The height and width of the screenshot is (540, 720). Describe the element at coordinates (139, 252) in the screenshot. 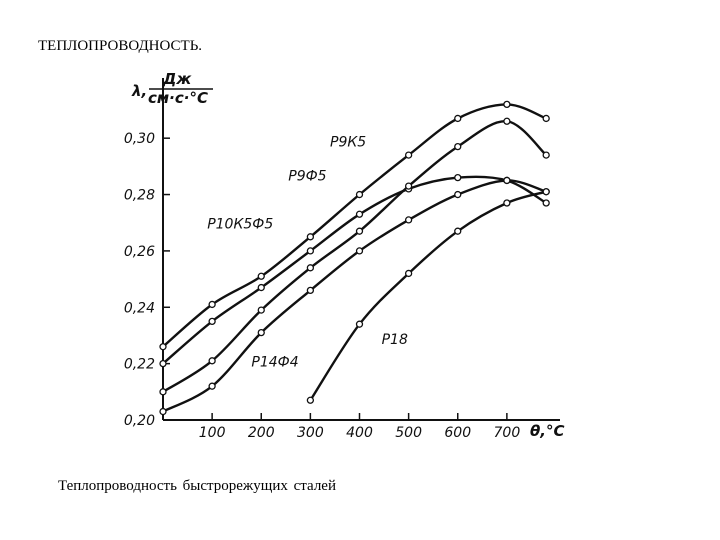

I see `y-tick-label: 0,26` at that location.